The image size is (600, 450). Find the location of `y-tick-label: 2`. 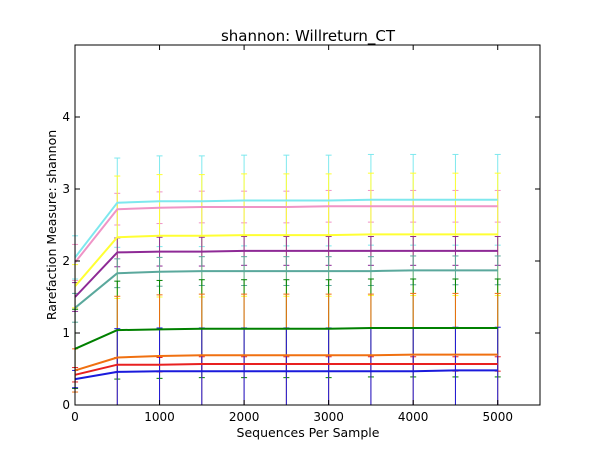

y-tick-label: 2 is located at coordinates (66, 261).